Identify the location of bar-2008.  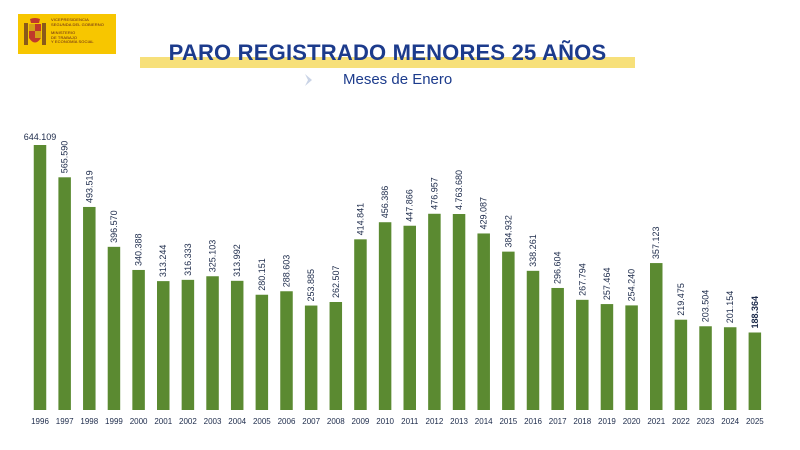
(336, 356).